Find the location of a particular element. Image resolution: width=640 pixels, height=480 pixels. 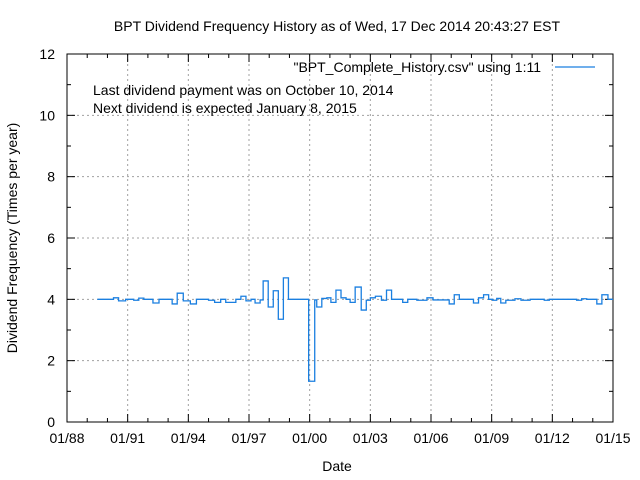

x-tick-label: 01/09 is located at coordinates (491, 438).